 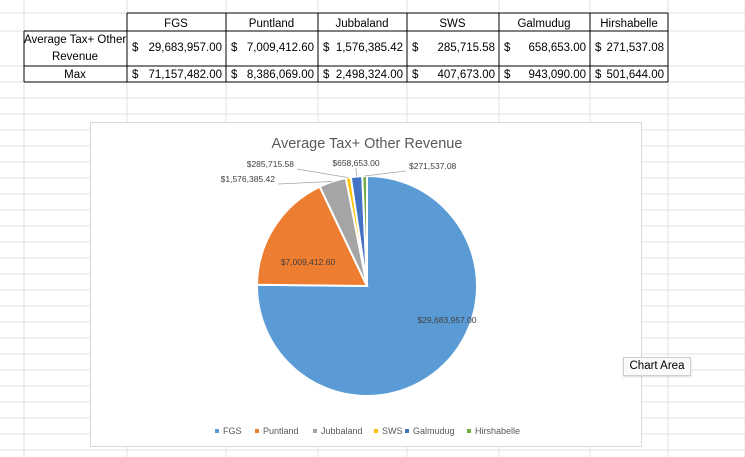 I want to click on header-fgs: FGS, so click(x=176, y=24).